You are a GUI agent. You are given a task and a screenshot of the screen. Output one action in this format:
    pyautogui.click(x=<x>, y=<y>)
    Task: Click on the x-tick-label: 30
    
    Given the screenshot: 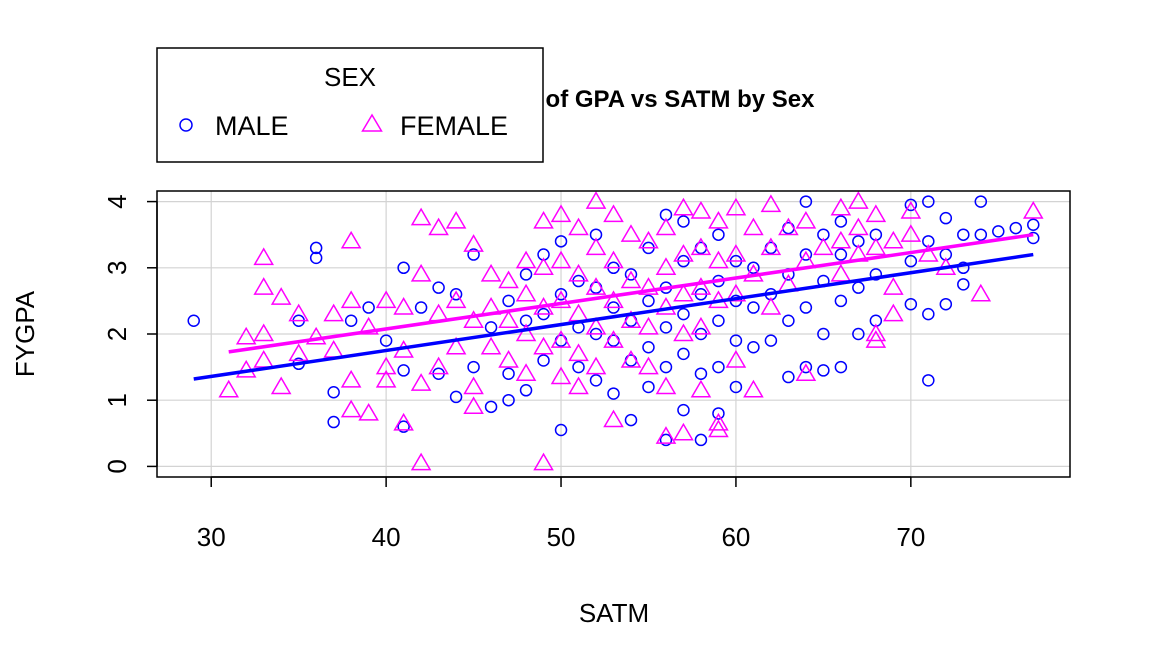 What is the action you would take?
    pyautogui.click(x=211, y=537)
    